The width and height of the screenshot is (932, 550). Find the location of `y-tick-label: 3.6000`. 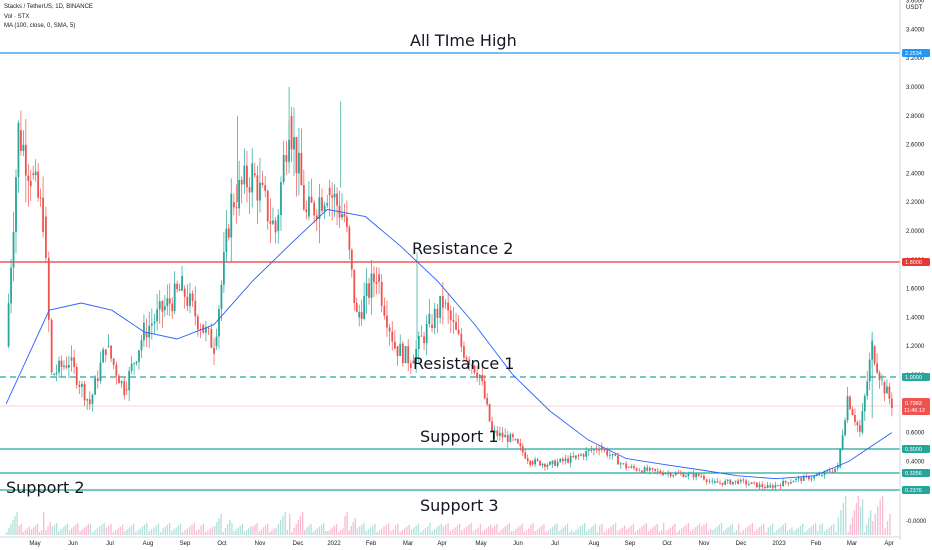

y-tick-label: 3.6000 is located at coordinates (915, 2).